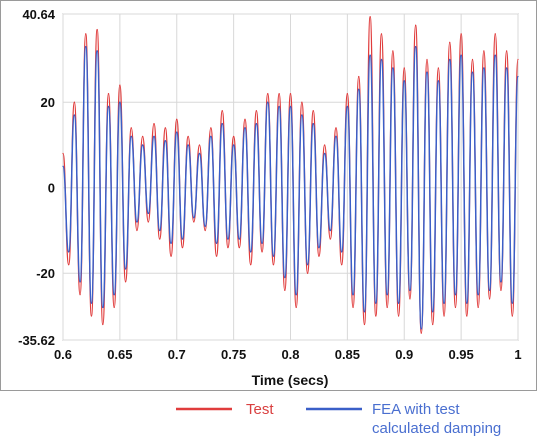  Describe the element at coordinates (290, 354) in the screenshot. I see `x-tick-label: 0.8` at that location.